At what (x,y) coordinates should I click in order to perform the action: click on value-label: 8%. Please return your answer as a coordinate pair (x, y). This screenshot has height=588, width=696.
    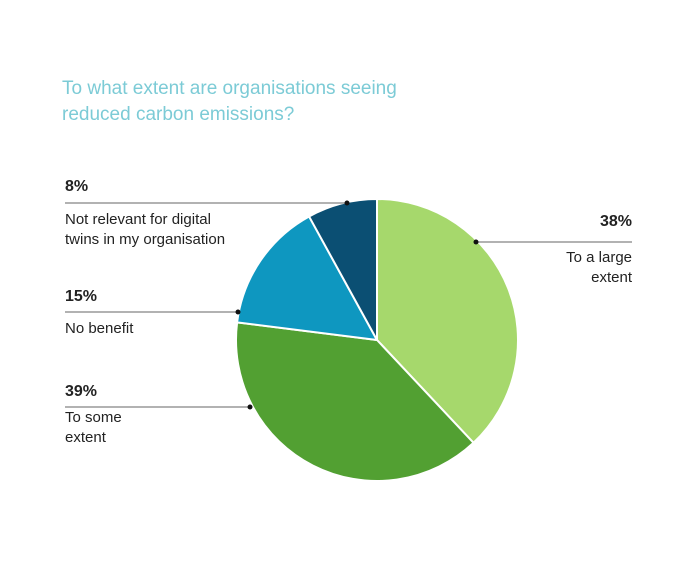
    Looking at the image, I should click on (77, 186).